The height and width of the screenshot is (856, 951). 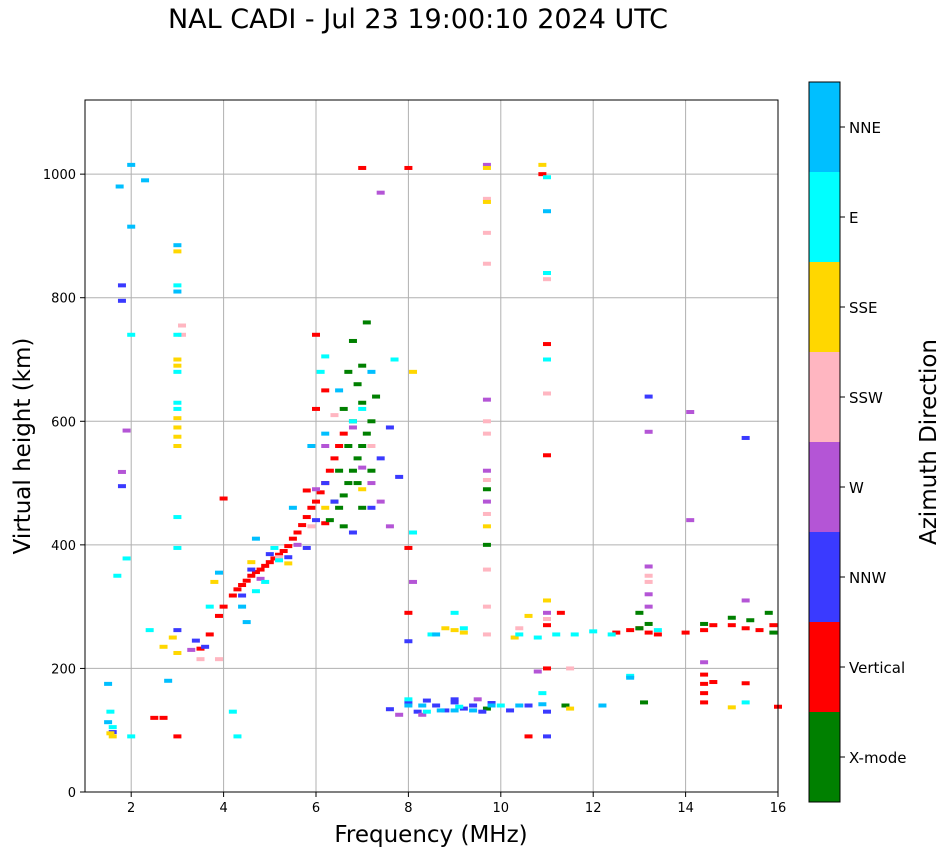 What do you see at coordinates (456, 804) in the screenshot?
I see `x-axis: 2 4 6 8 10 12 14 16` at bounding box center [456, 804].